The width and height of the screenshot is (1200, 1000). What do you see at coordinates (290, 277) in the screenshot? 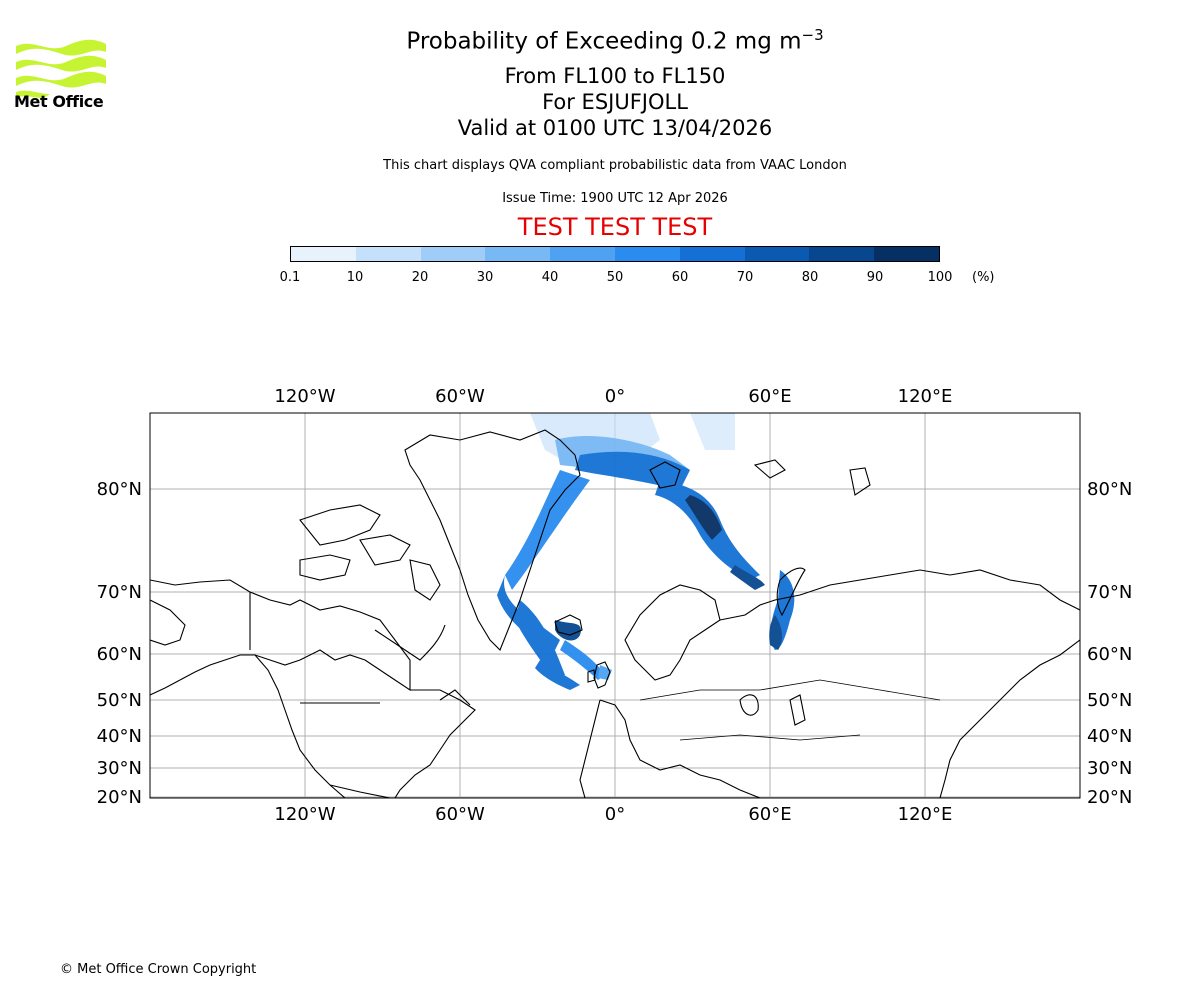
I see `colorbar-tick-label: 0.1` at bounding box center [290, 277].